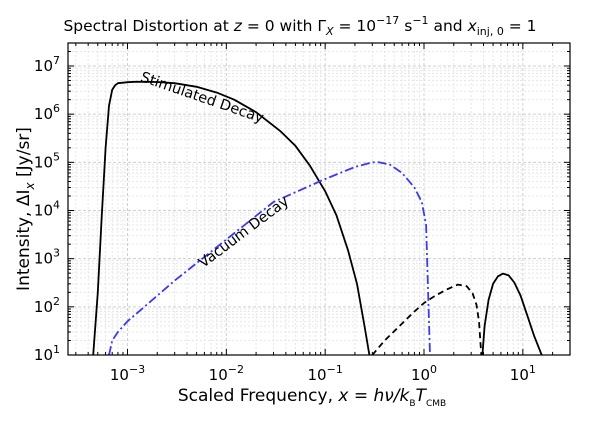  Describe the element at coordinates (424, 373) in the screenshot. I see `x-tick-label: 10⁰` at that location.